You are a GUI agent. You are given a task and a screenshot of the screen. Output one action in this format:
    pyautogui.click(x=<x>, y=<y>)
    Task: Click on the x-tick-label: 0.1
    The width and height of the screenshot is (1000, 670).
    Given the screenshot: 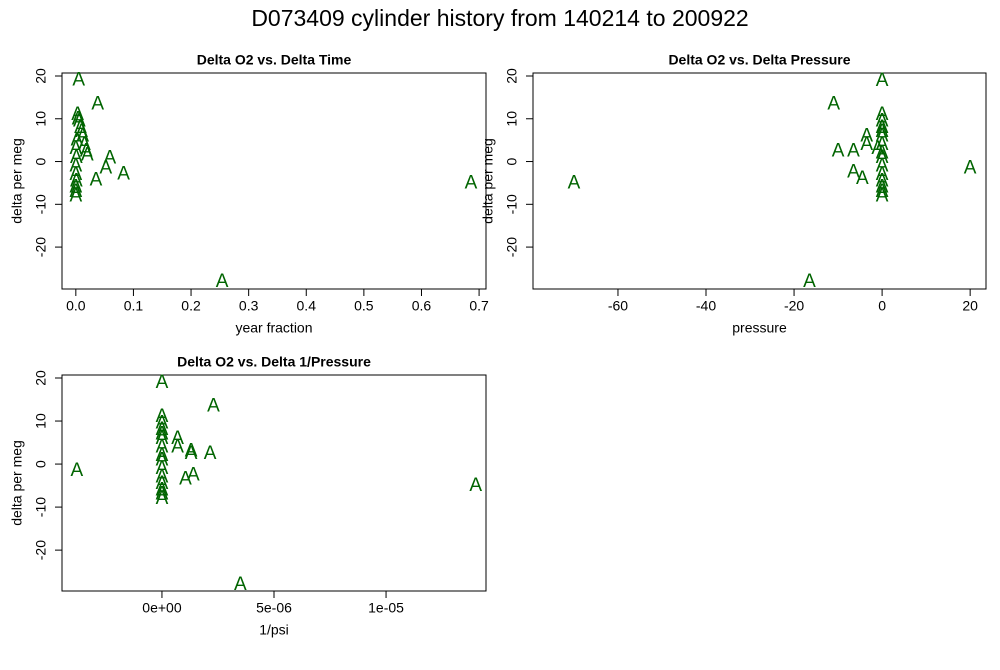 What is the action you would take?
    pyautogui.click(x=134, y=306)
    